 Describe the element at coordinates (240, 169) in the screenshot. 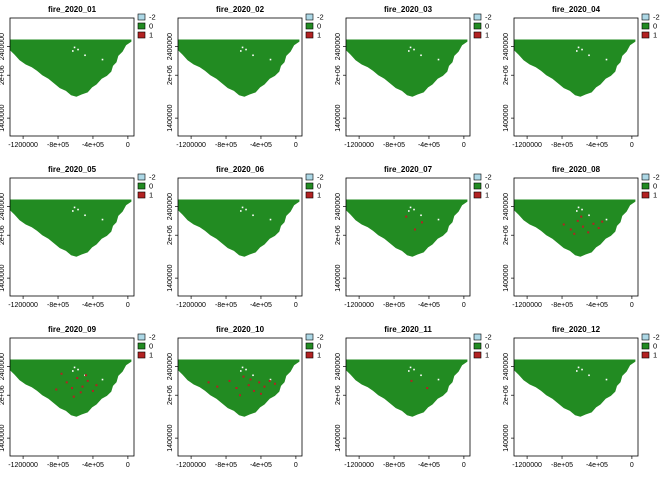

I see `panel-title: fire_2020_06` at that location.